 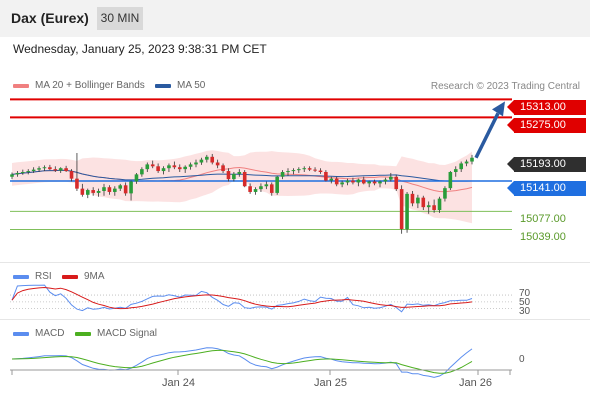 I want to click on macd-zero-label: 0, so click(x=522, y=359).